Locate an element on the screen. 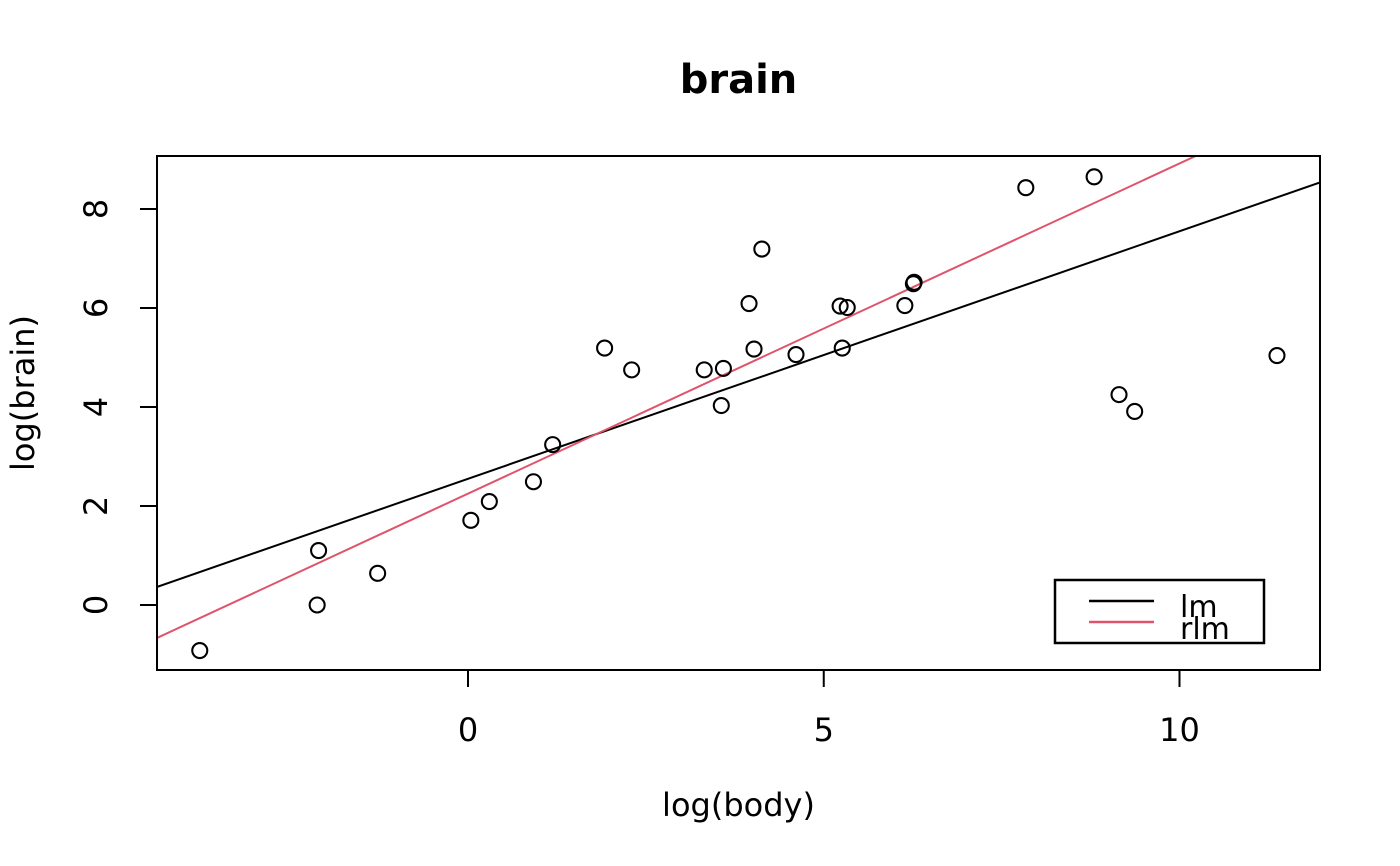 This screenshot has height=866, width=1400. legend-label-rlm: rlm is located at coordinates (1205, 629).